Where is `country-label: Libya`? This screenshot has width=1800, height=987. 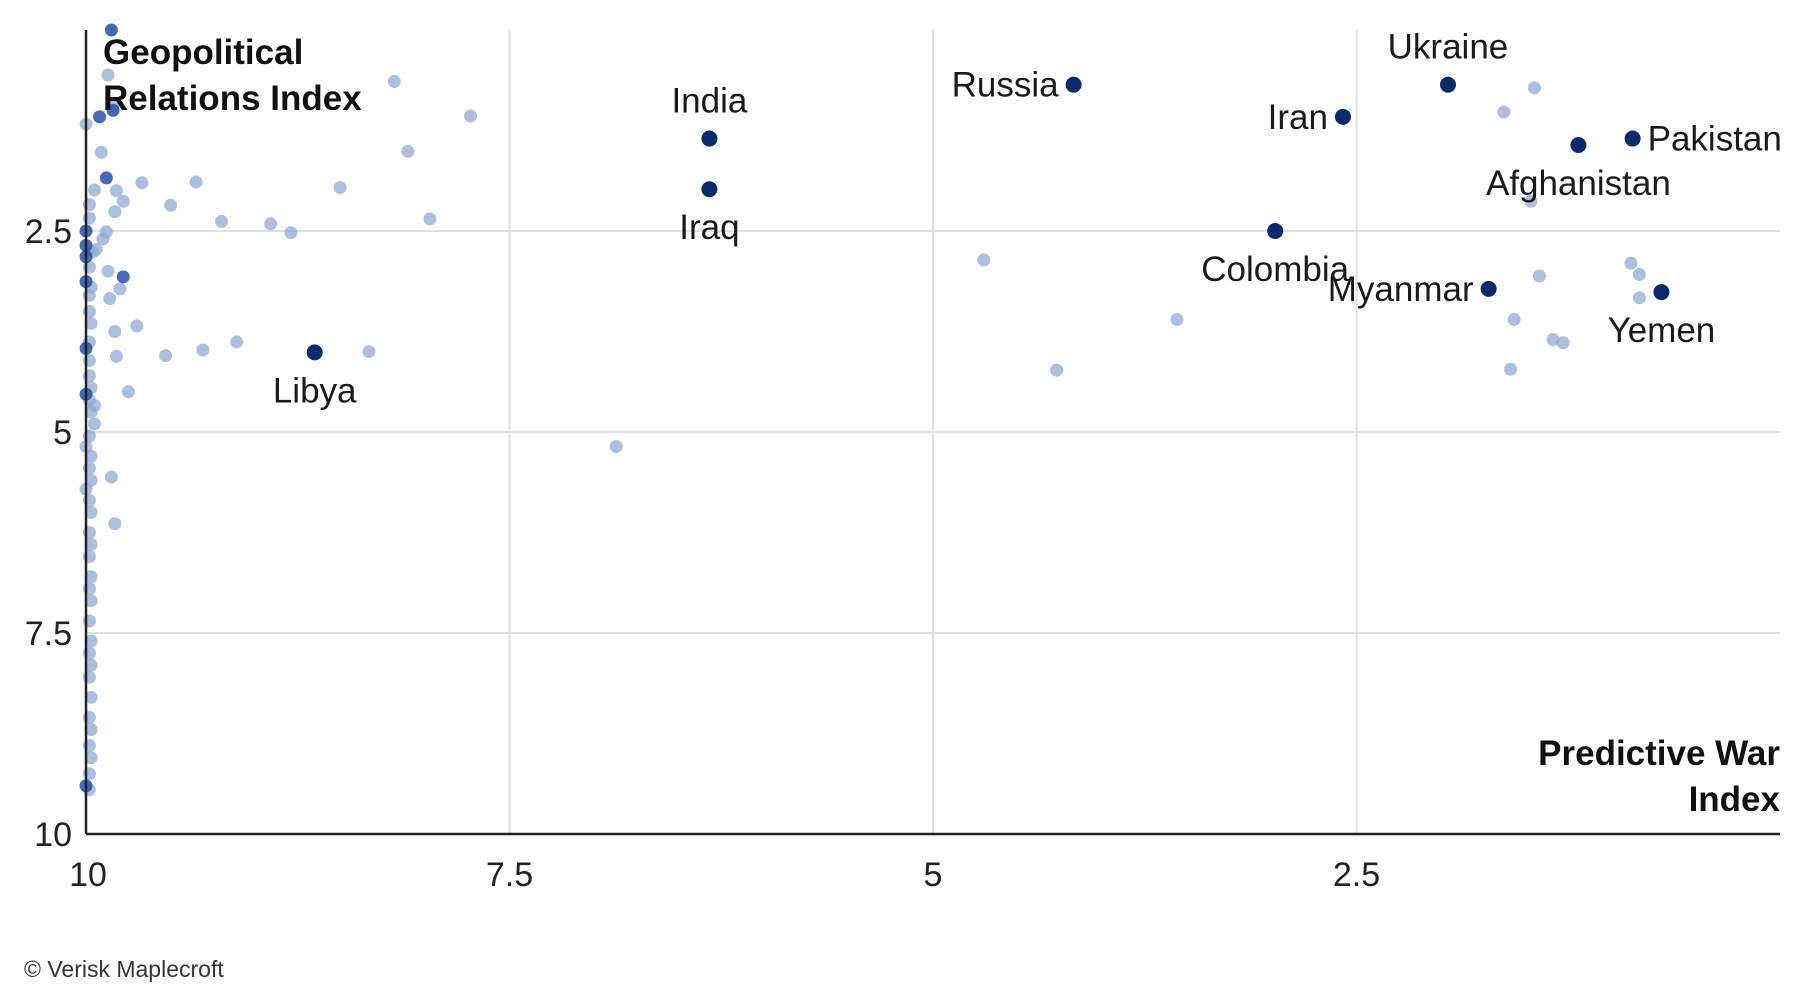
country-label: Libya is located at coordinates (315, 390).